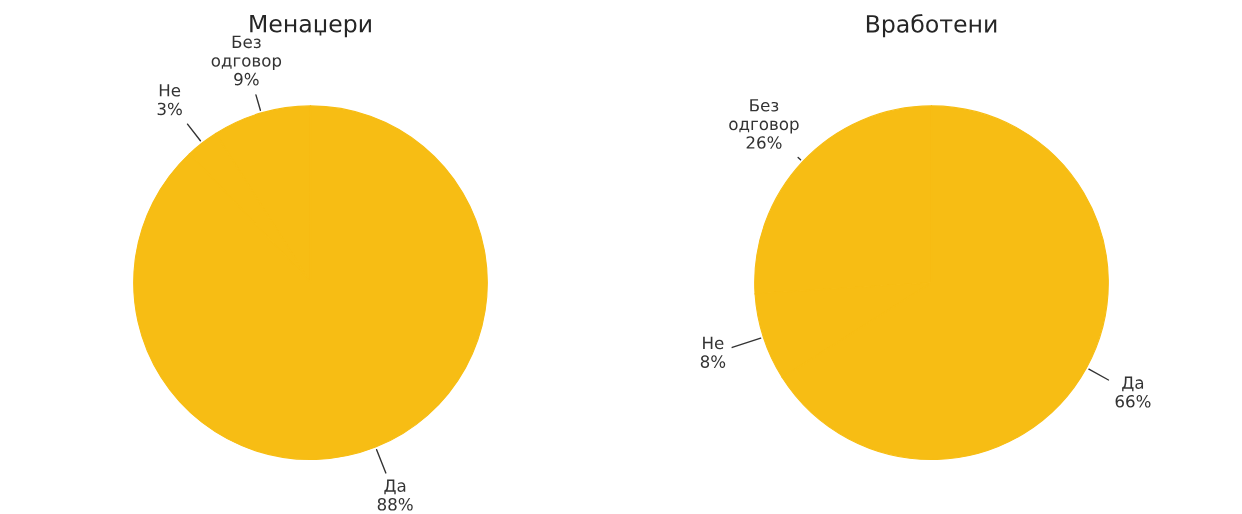 The width and height of the screenshot is (1242, 514). What do you see at coordinates (169, 109) in the screenshot?
I see `data-label: 3%` at bounding box center [169, 109].